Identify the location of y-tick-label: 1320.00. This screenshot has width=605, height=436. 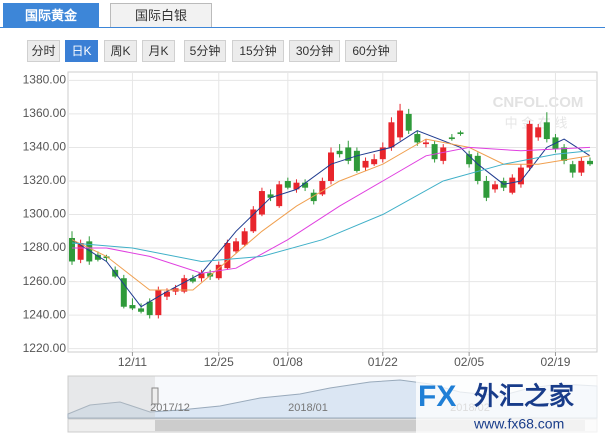
(45, 180).